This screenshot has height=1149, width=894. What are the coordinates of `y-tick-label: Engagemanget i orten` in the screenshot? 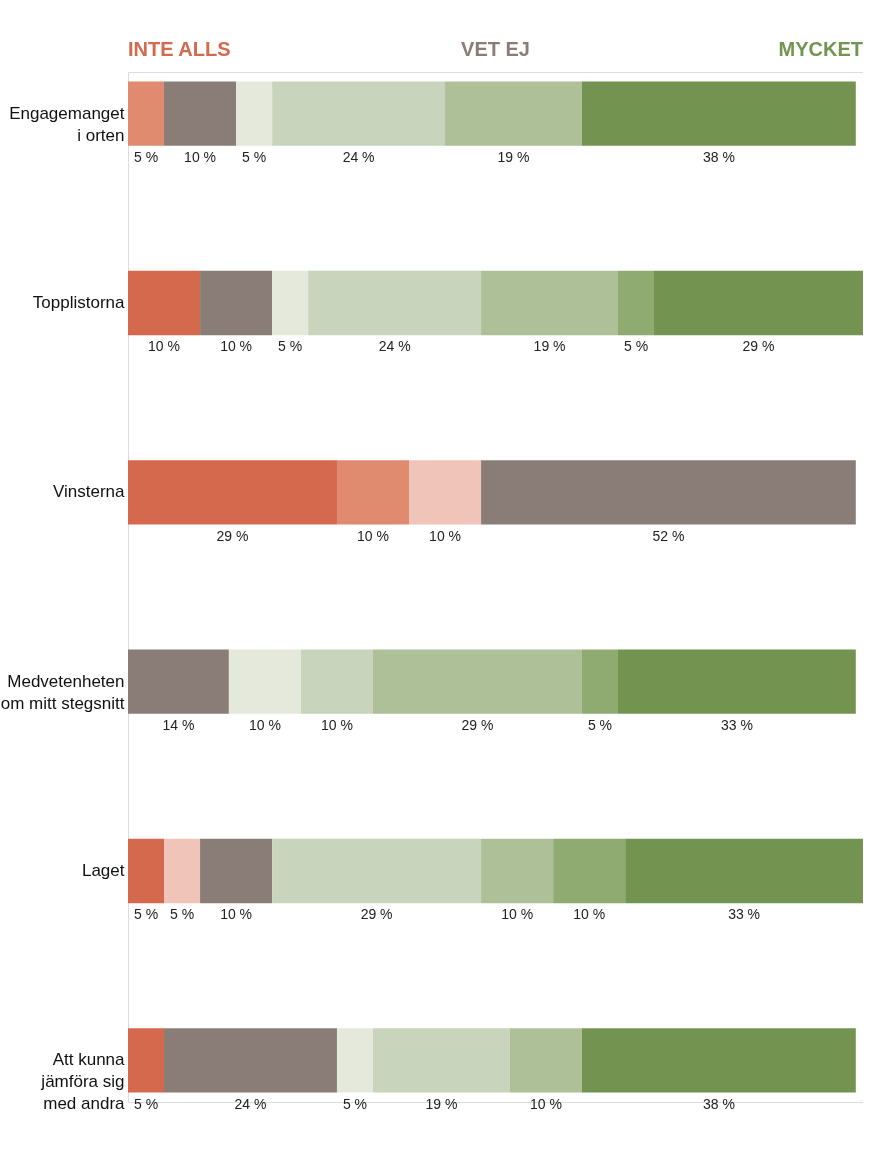 It's located at (67, 124).